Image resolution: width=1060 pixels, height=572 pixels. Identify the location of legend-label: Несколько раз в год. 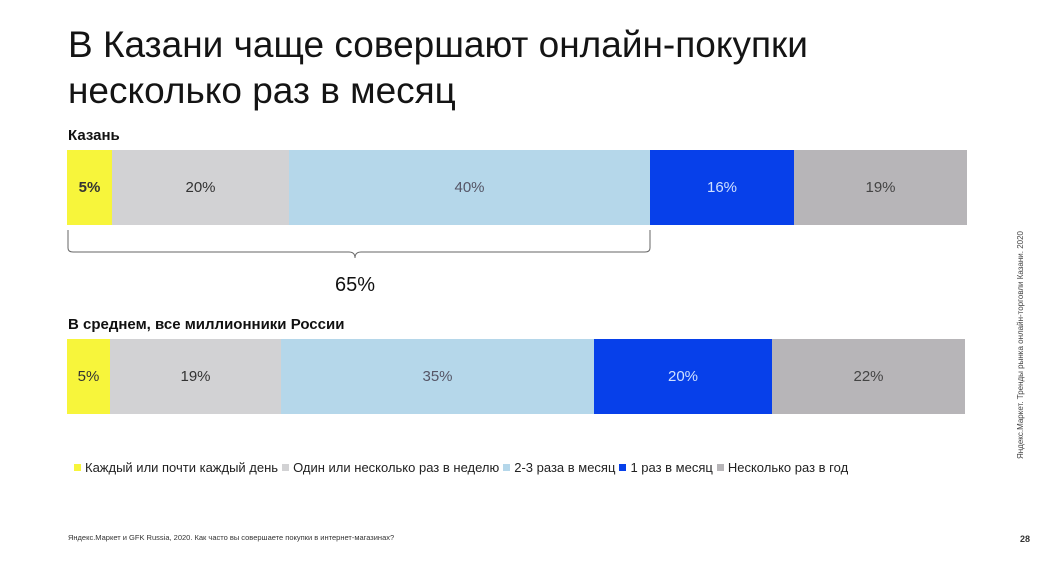
(788, 467).